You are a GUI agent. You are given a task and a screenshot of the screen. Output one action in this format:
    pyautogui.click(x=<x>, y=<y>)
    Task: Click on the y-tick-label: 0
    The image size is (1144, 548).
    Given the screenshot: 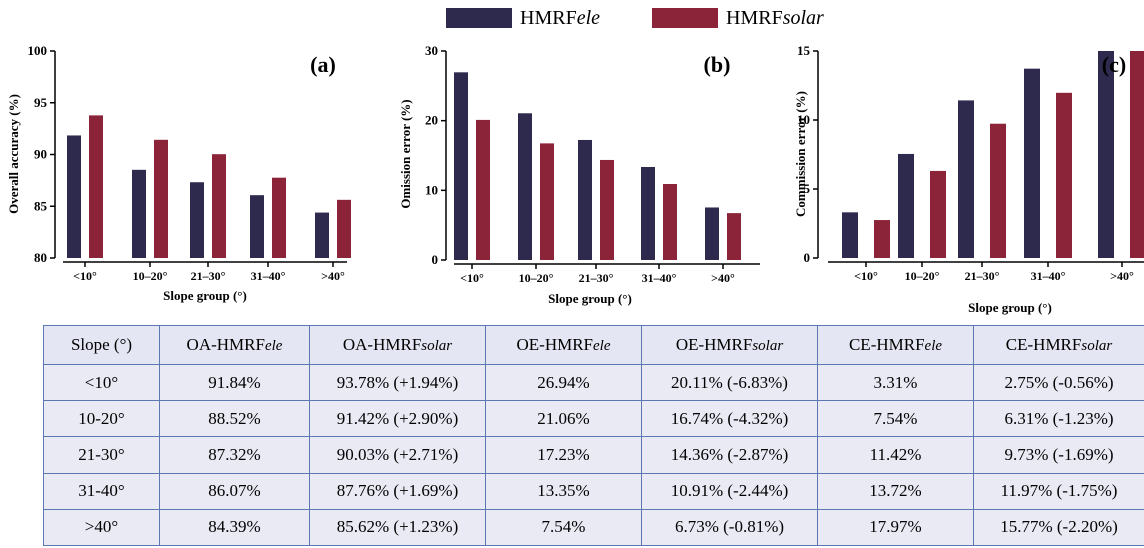 What is the action you would take?
    pyautogui.click(x=807, y=257)
    